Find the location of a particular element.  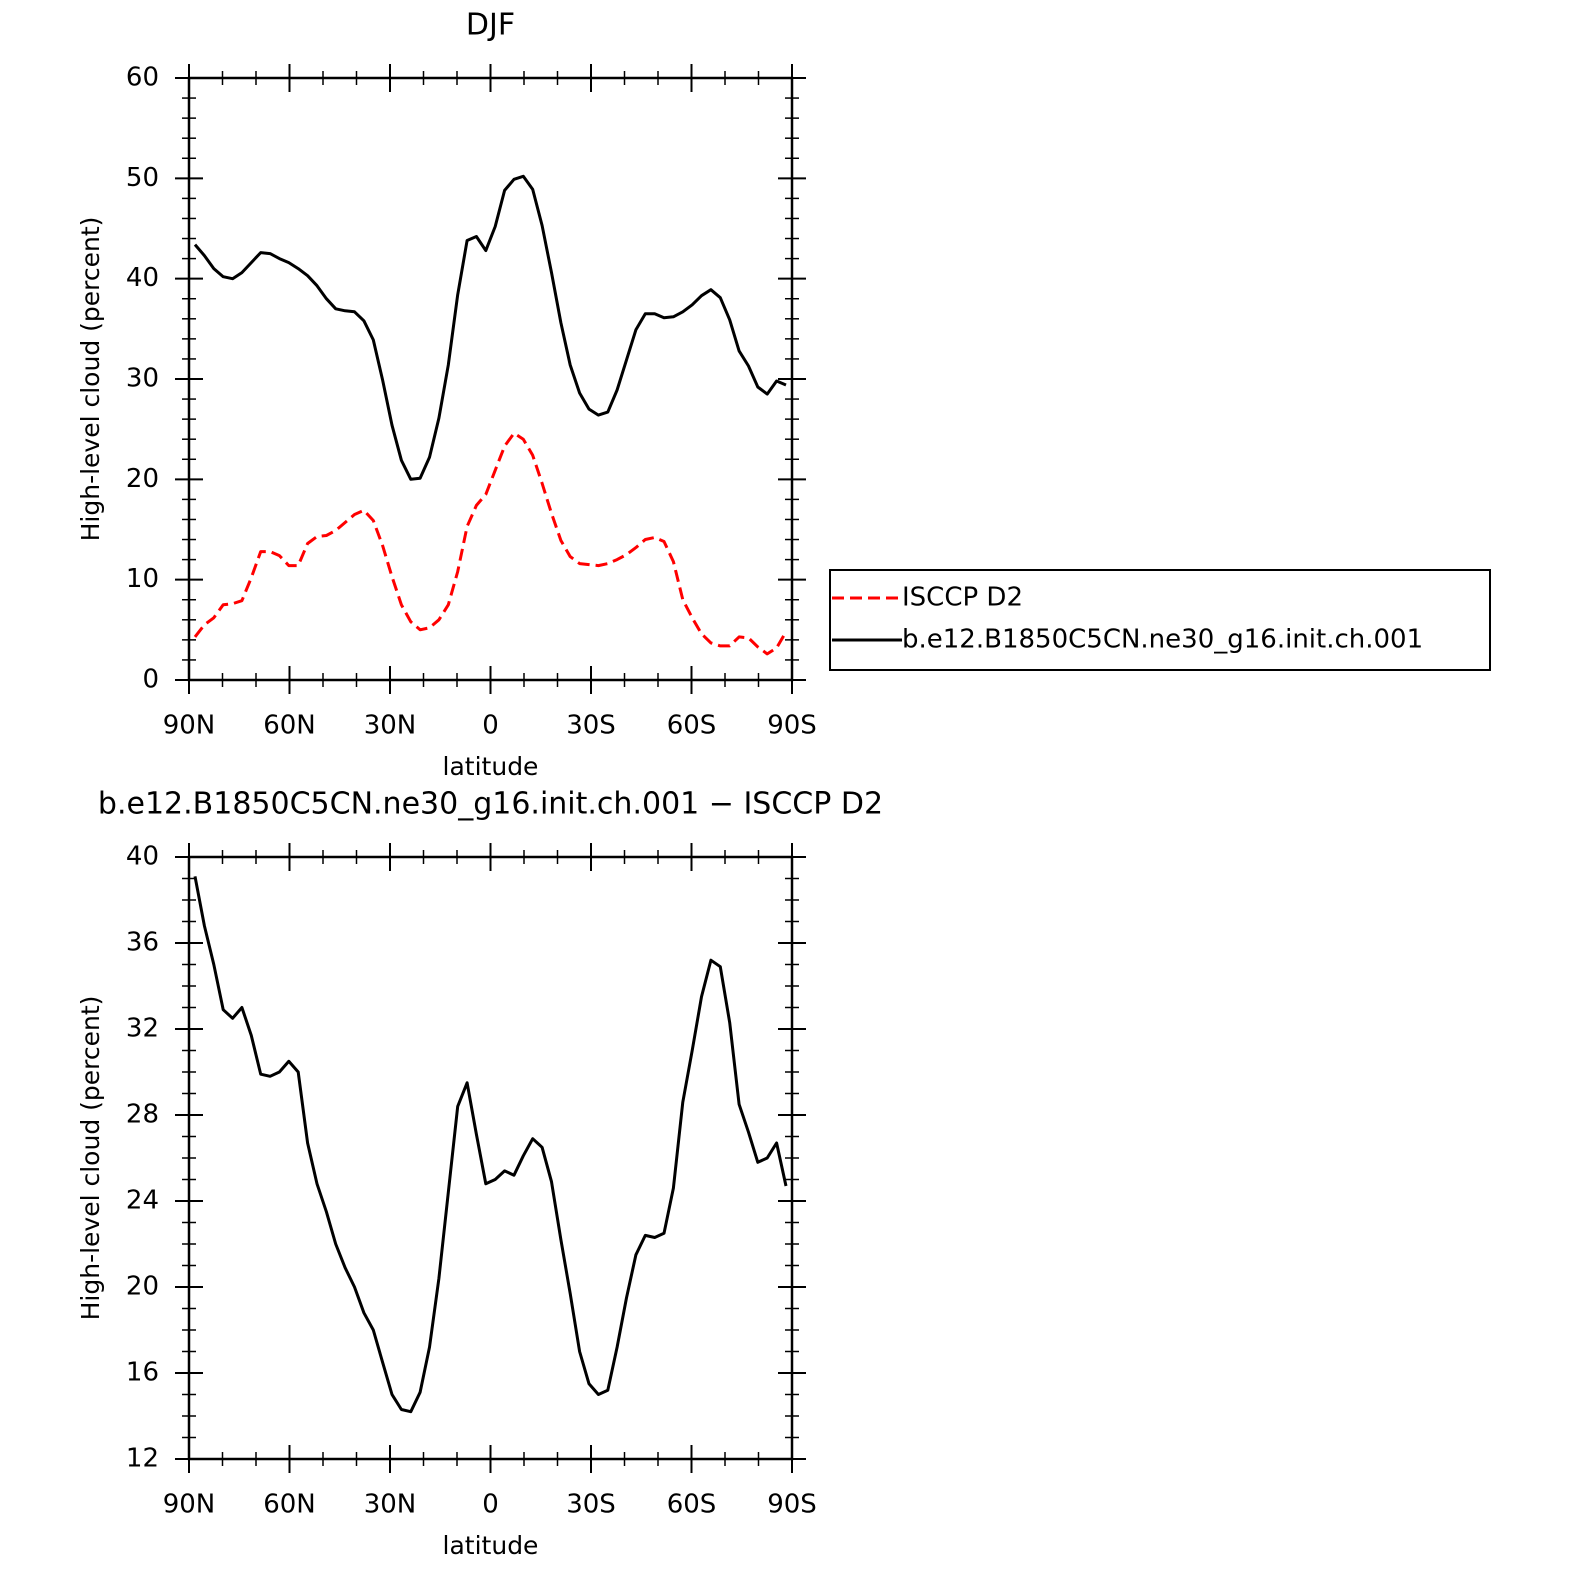

y-tick-label: 12 is located at coordinates (142, 1459).